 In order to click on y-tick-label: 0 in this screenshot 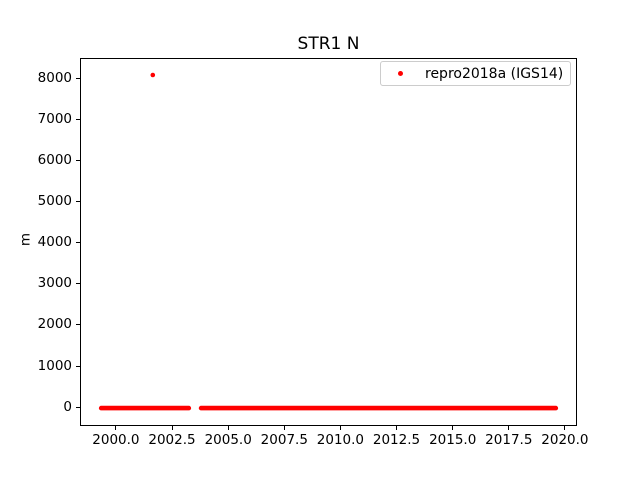, I will do `click(67, 406)`.